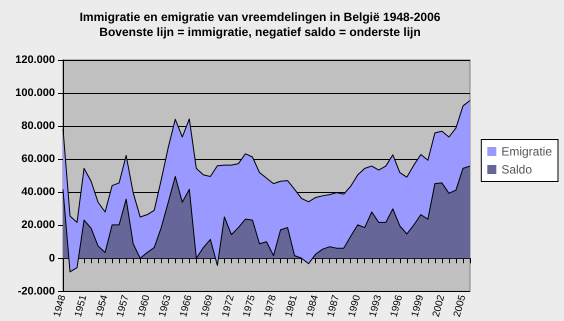 This screenshot has width=564, height=321. Describe the element at coordinates (249, 305) in the screenshot. I see `x-tick-label: 1975` at that location.